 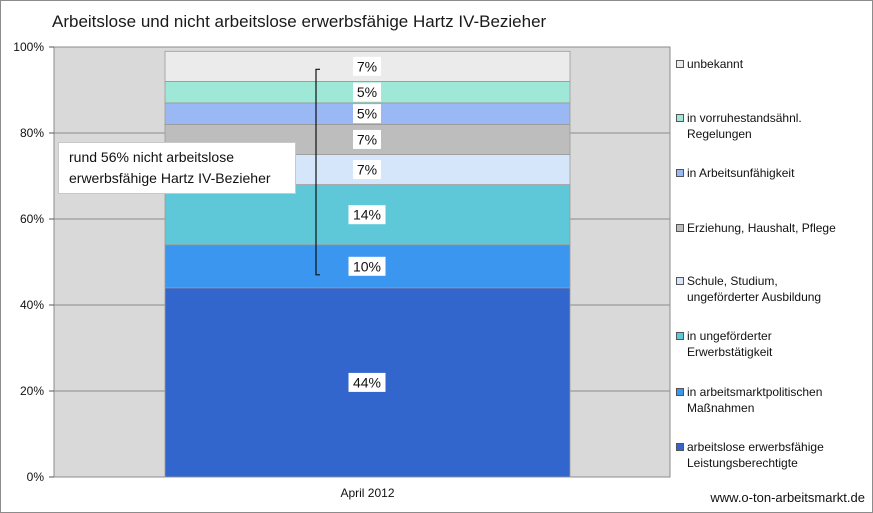 I want to click on x-category-label: April 2012, so click(x=367, y=493).